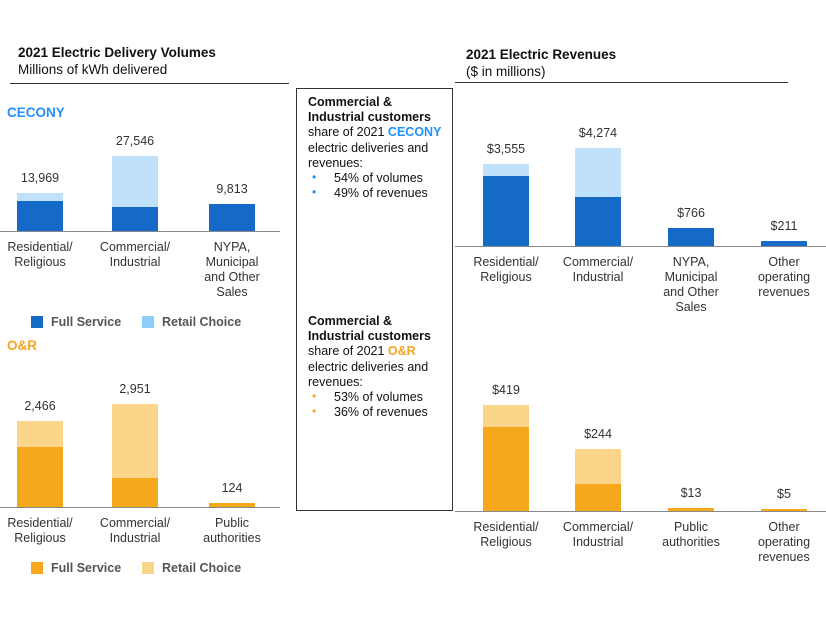 The width and height of the screenshot is (826, 620). I want to click on note-company: CECONY, so click(414, 132).